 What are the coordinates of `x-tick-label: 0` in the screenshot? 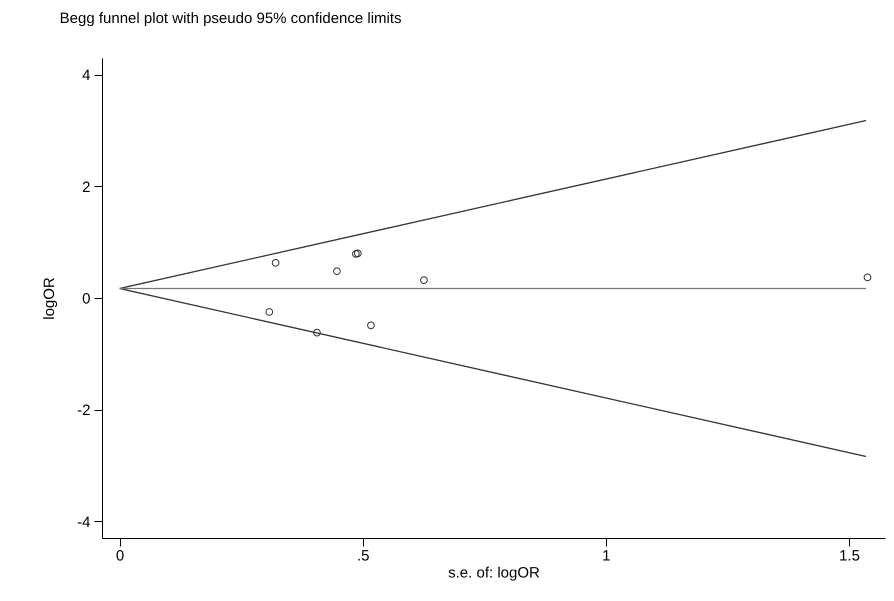 It's located at (120, 556).